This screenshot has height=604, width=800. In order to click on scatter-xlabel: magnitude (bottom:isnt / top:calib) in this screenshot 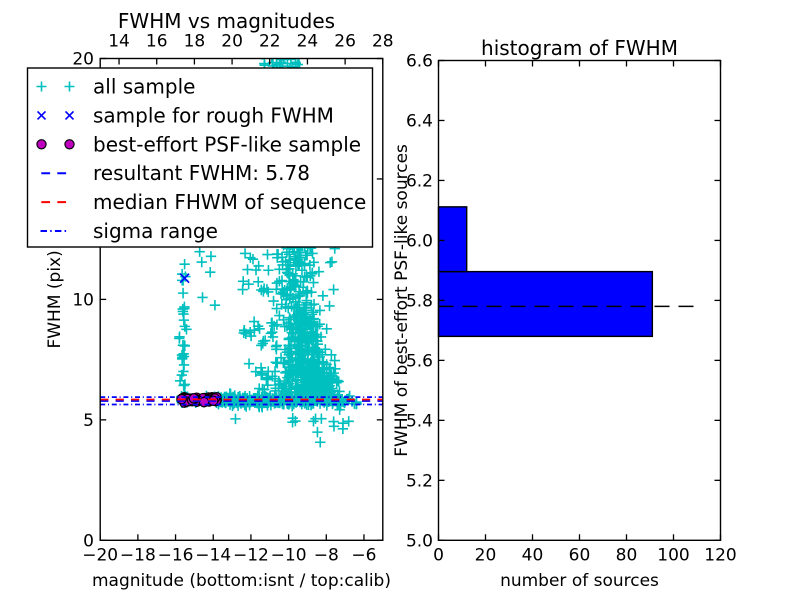, I will do `click(241, 581)`.